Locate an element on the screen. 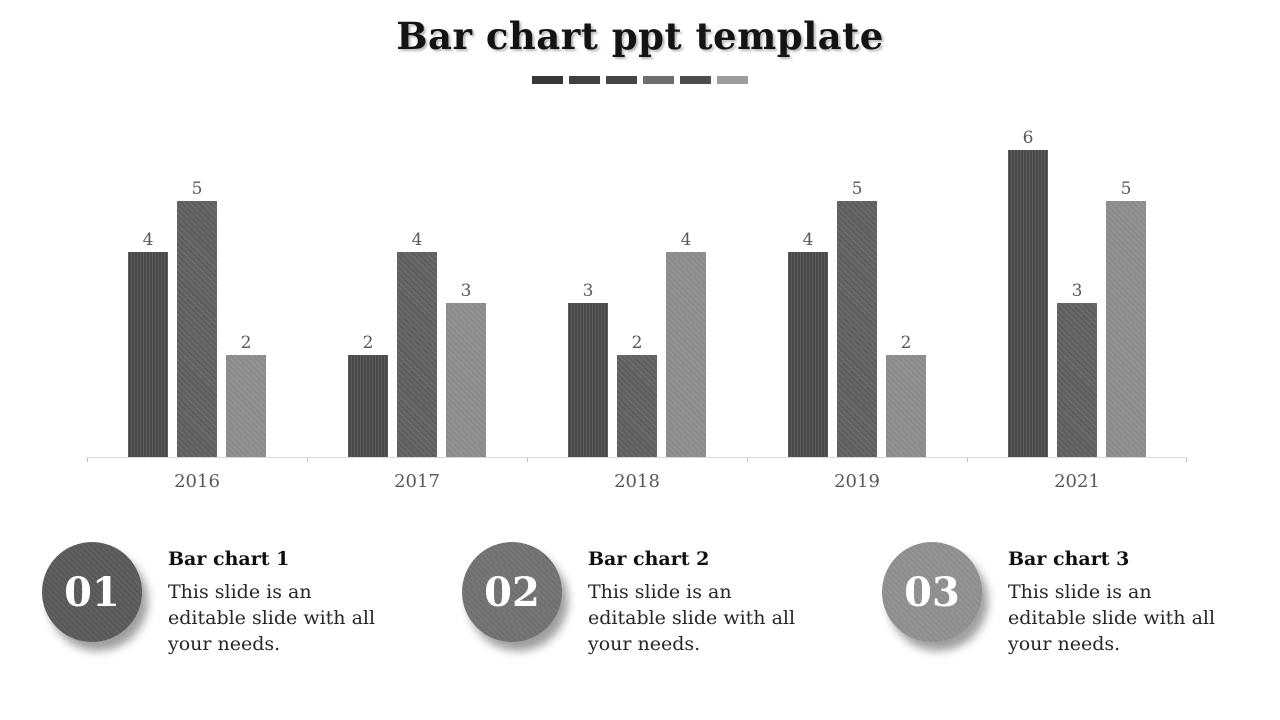 This screenshot has width=1280, height=720. category-group-2017: 2 4 3 is located at coordinates (417, 345).